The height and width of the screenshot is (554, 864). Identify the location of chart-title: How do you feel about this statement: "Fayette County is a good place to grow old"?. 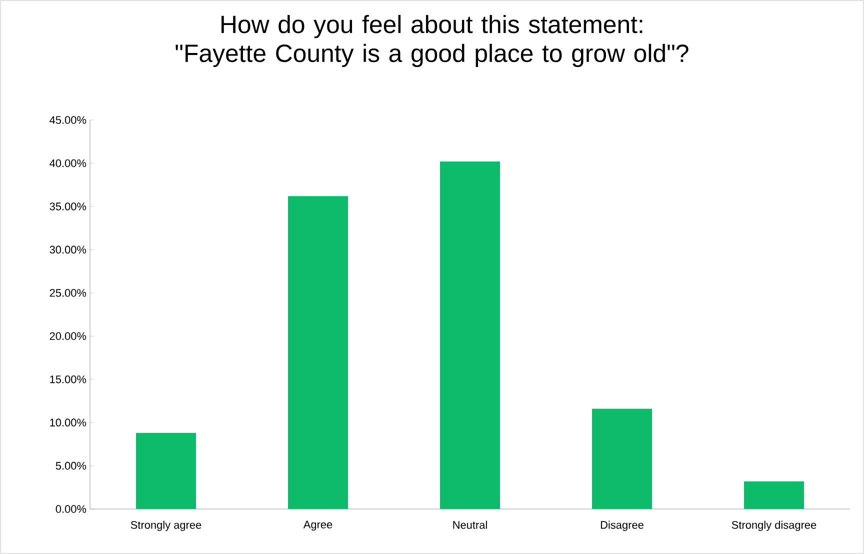
(432, 41).